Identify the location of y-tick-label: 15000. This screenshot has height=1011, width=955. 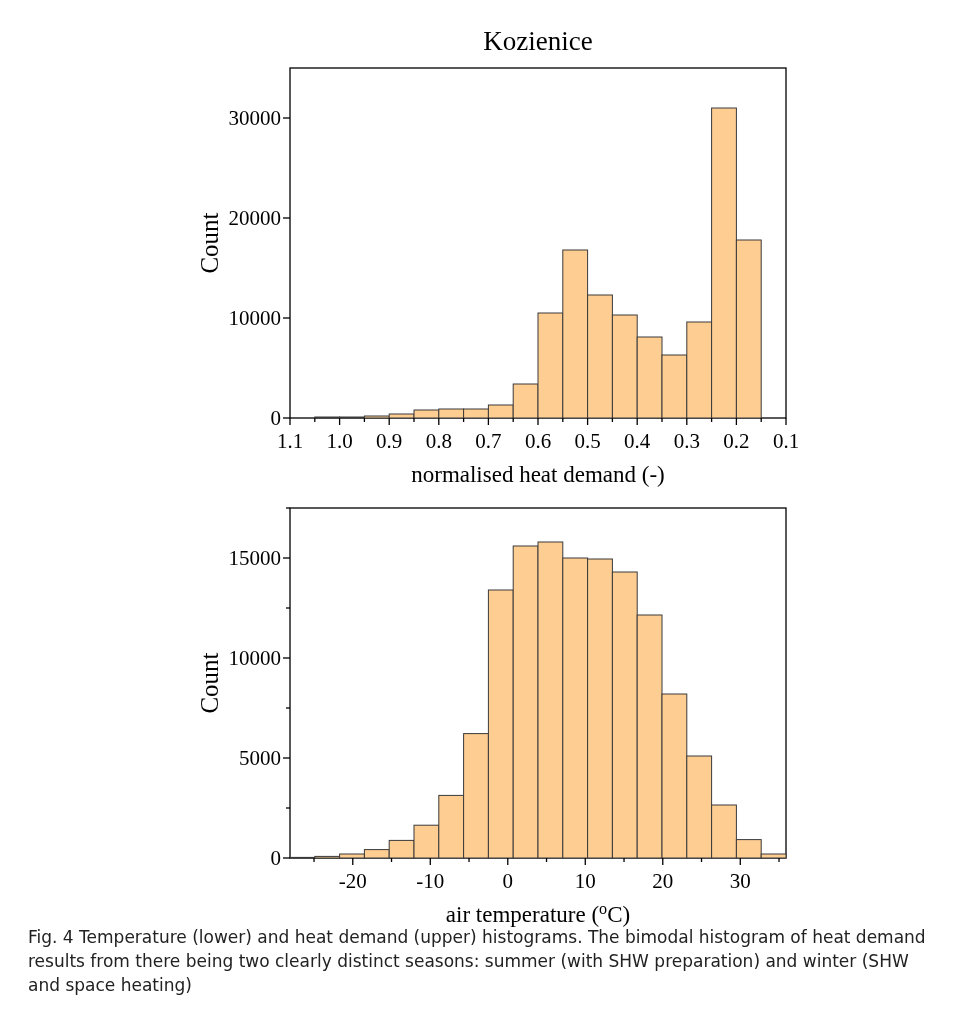
(254, 558).